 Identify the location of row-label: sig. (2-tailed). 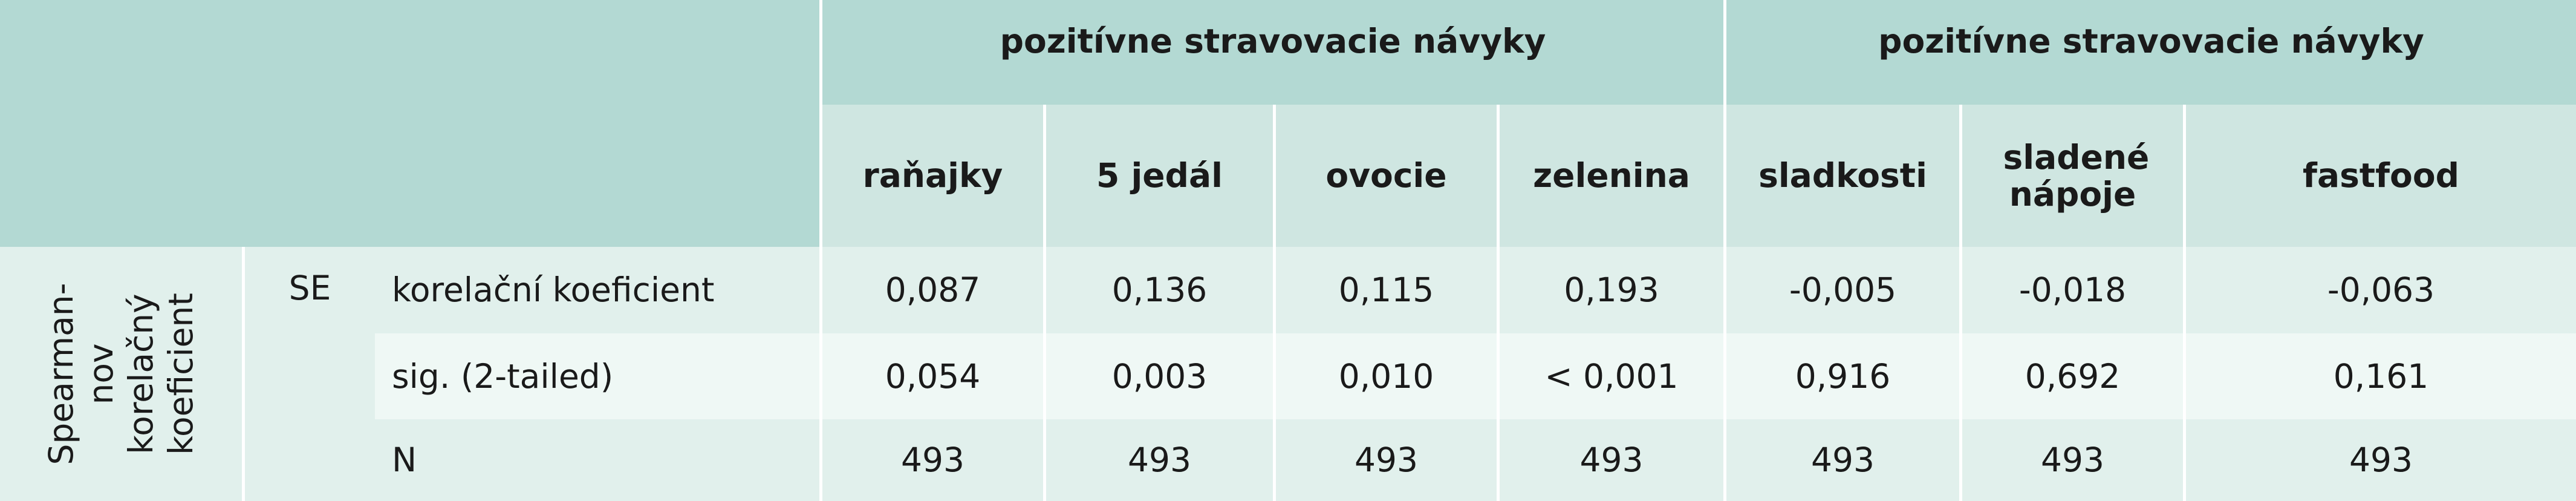
(597, 376).